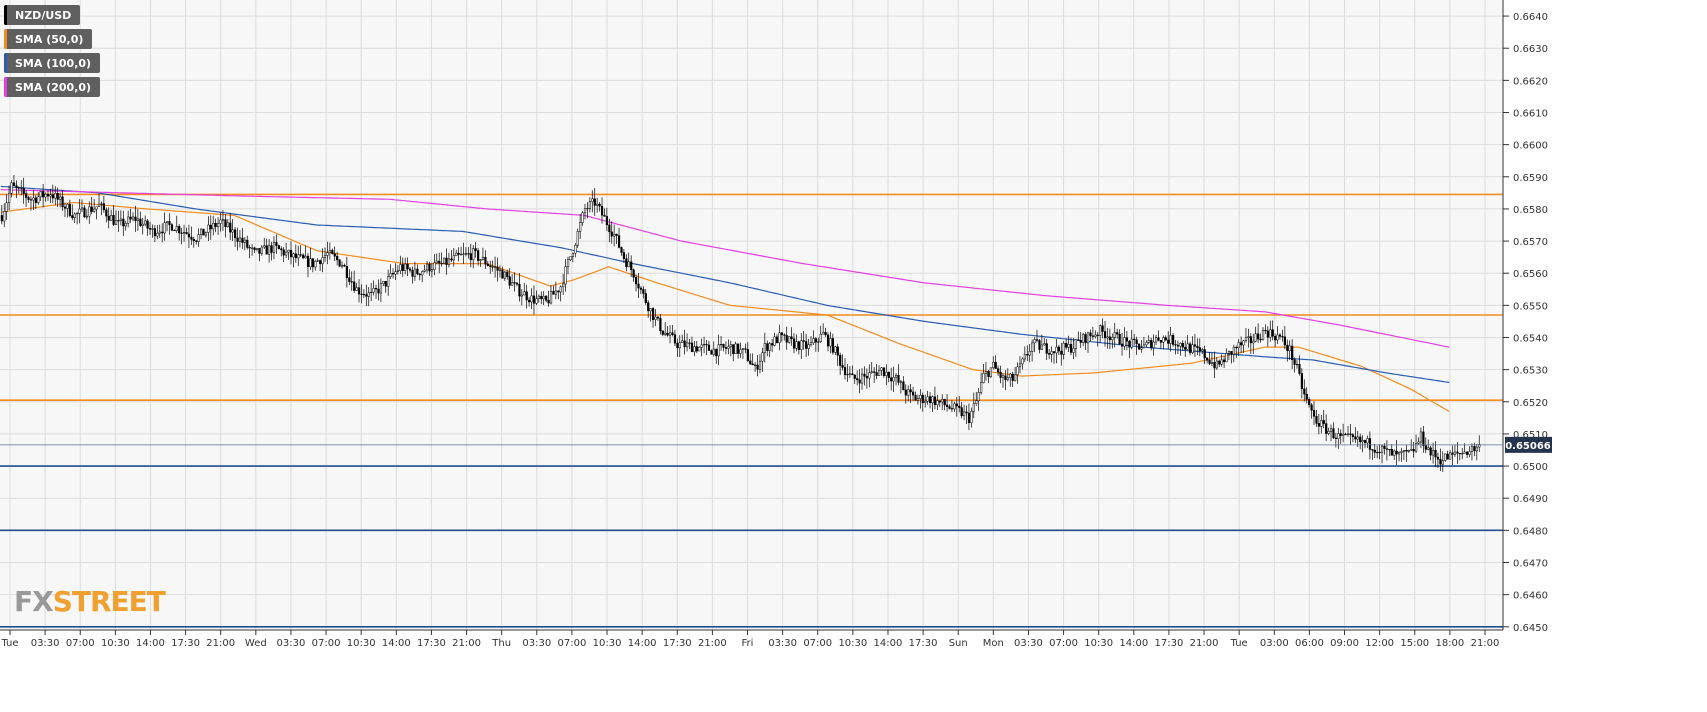  I want to click on time-tick-label: 15:00, so click(1414, 643).